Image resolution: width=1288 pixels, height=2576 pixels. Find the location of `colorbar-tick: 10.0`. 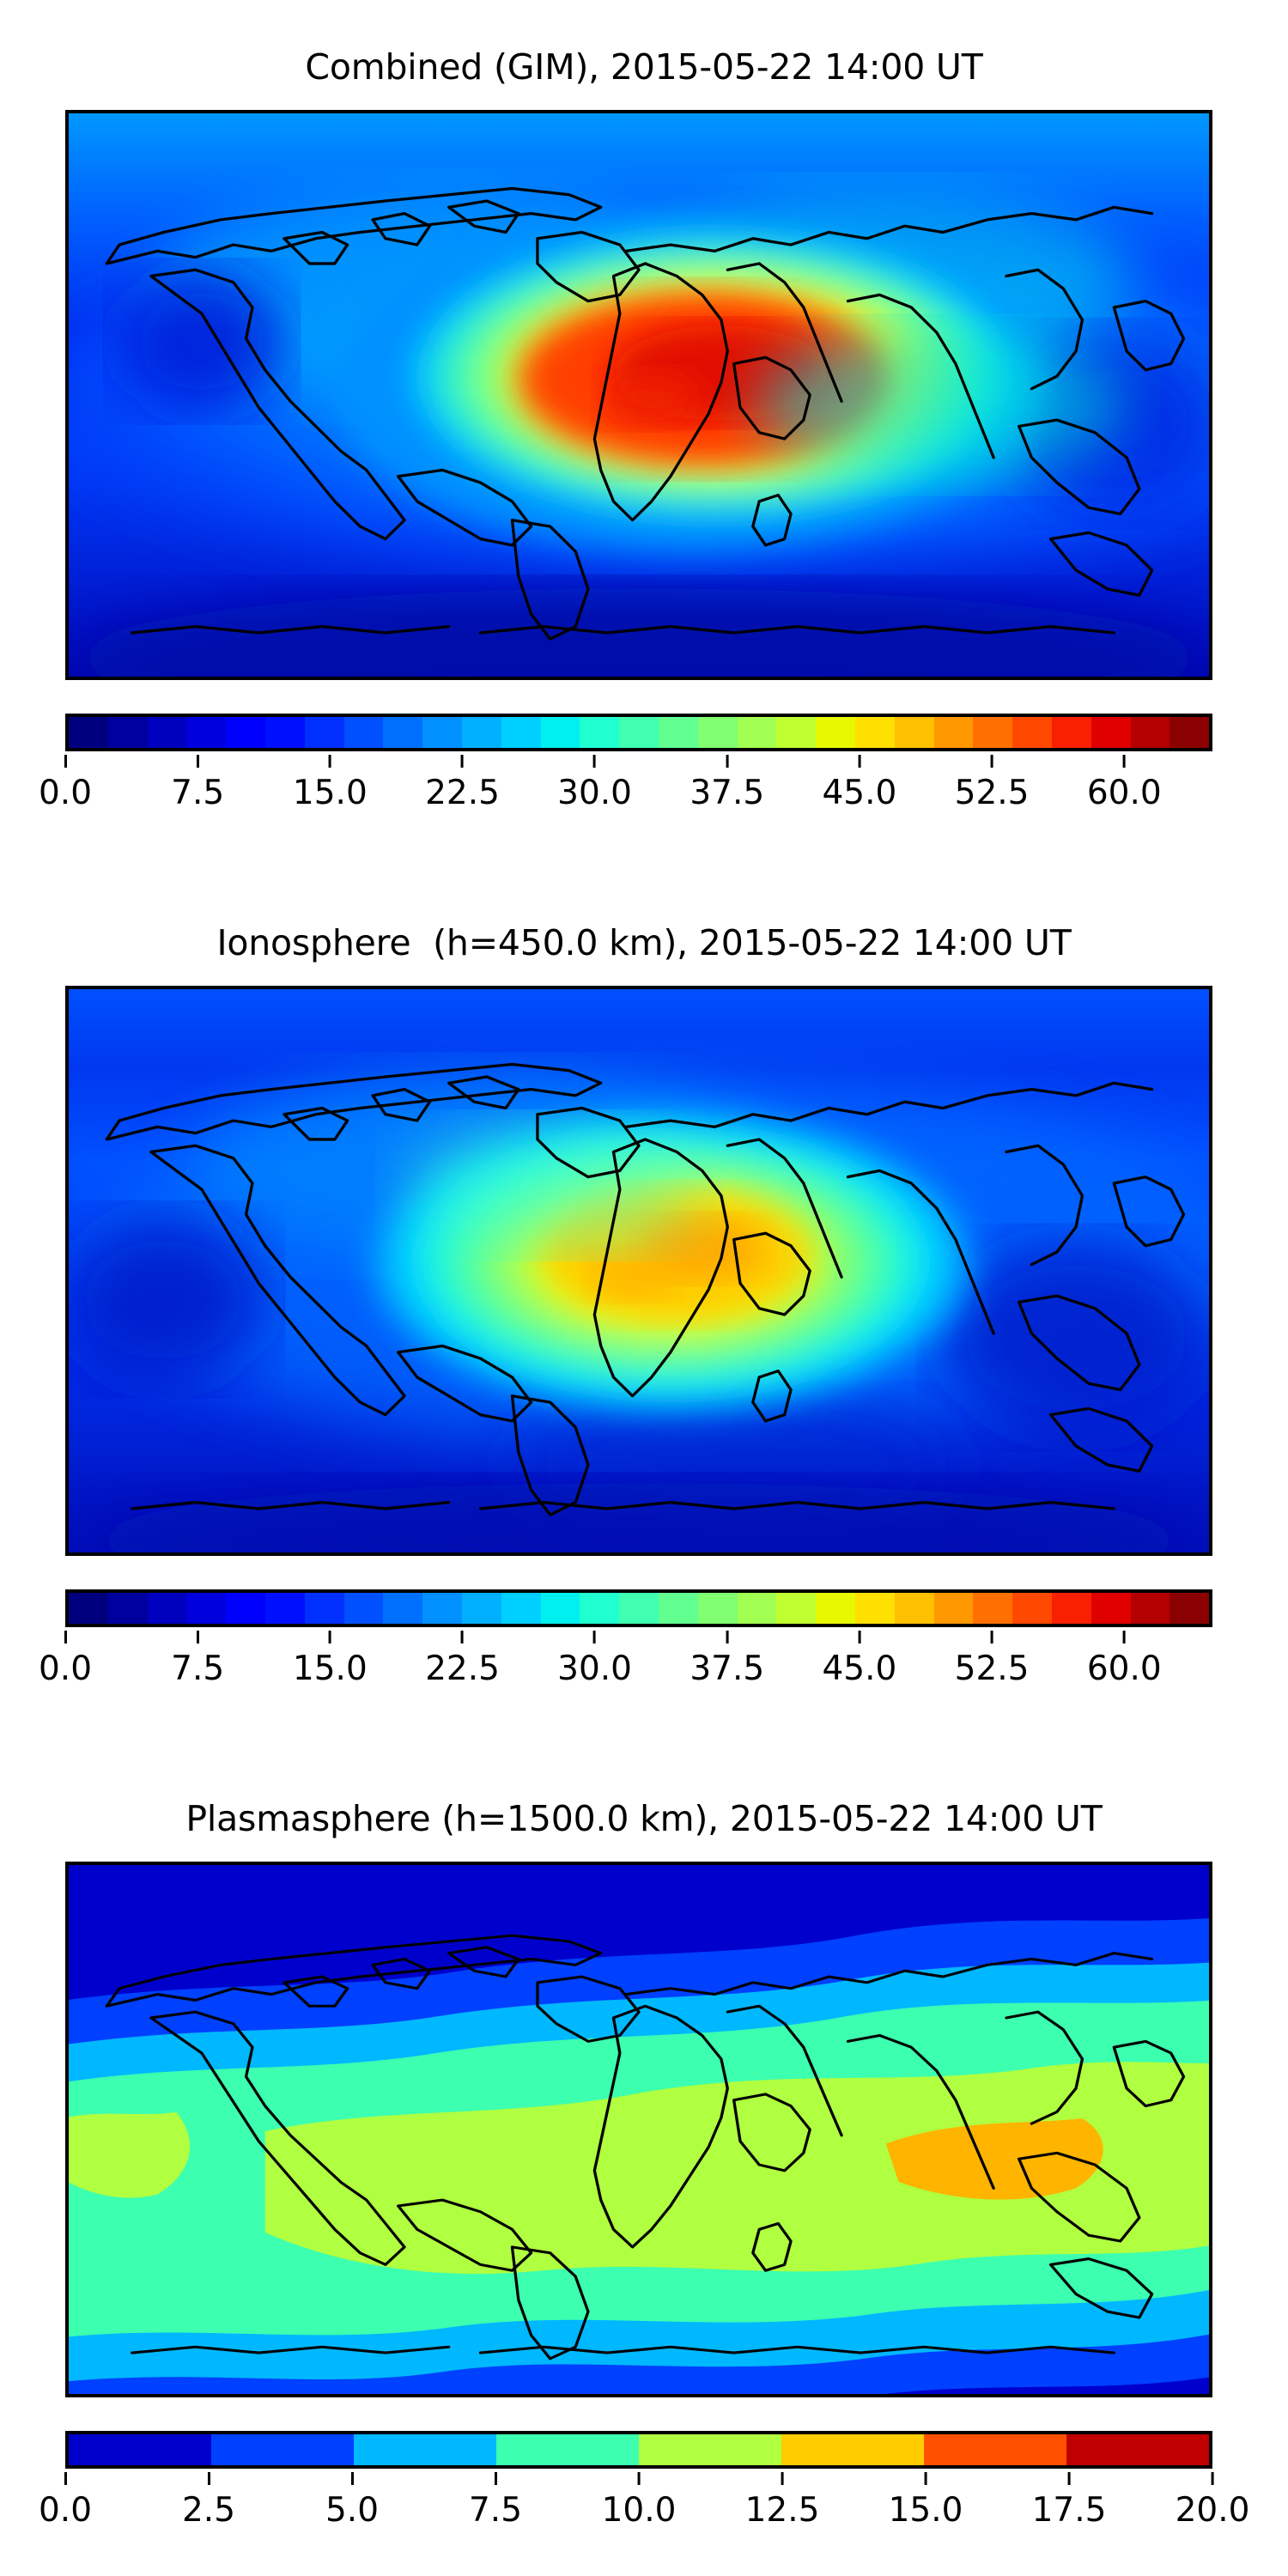

colorbar-tick: 10.0 is located at coordinates (639, 2501).